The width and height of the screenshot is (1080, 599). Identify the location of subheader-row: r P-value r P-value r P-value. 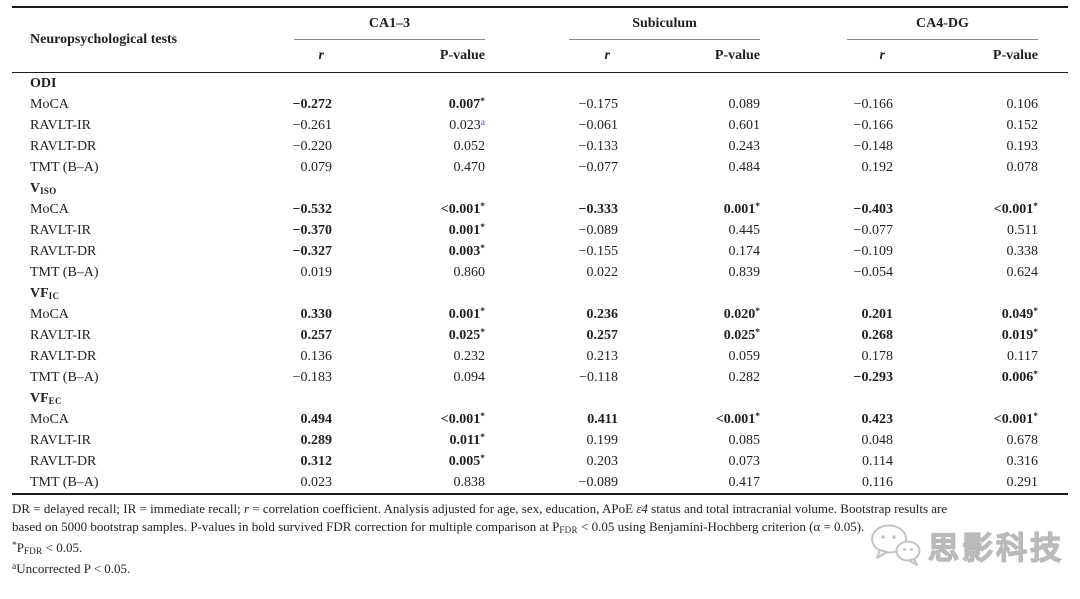
(540, 56).